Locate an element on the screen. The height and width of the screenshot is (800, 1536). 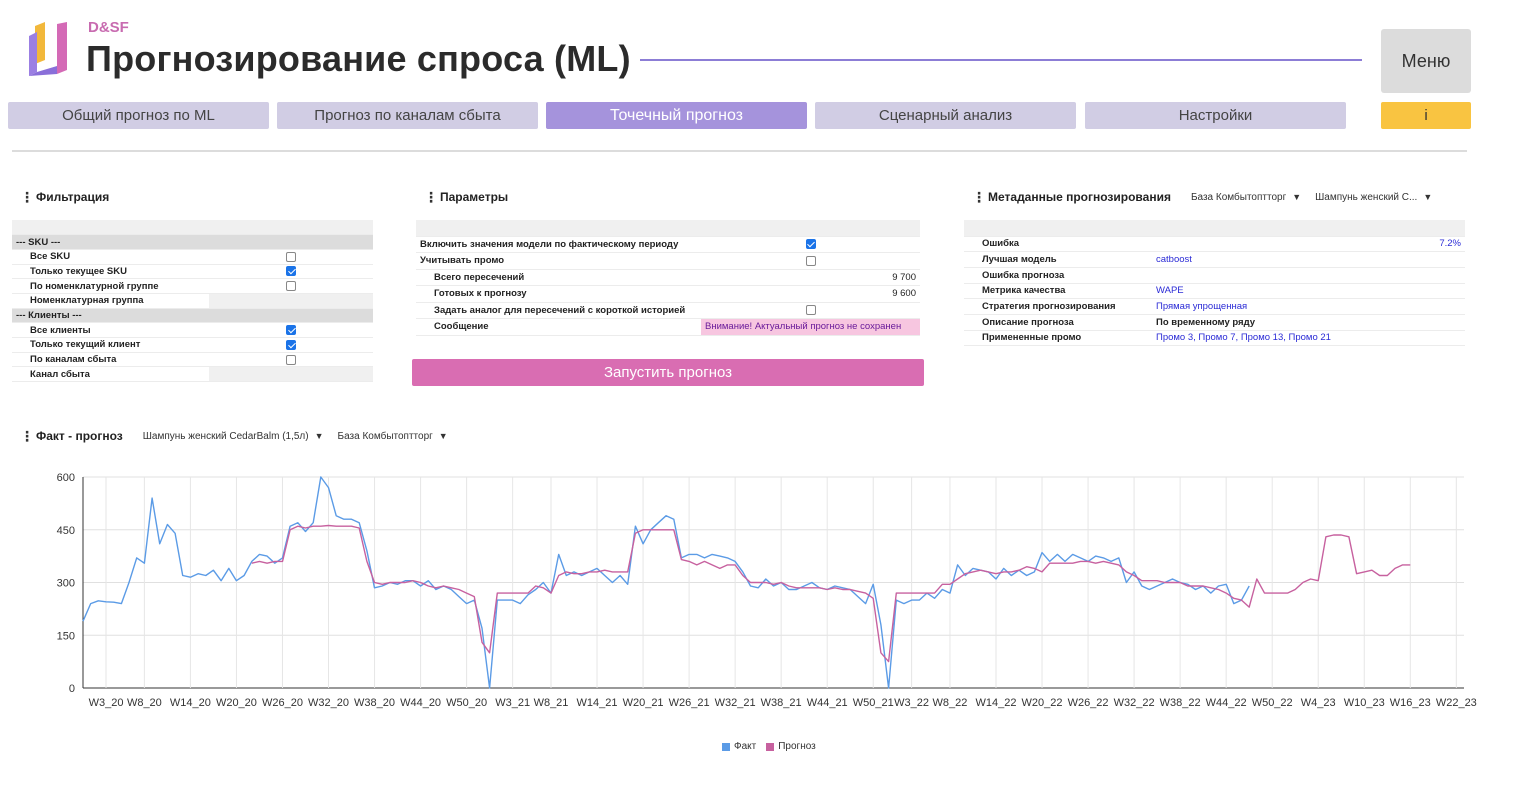
current-sku-checkbox is located at coordinates (291, 271).